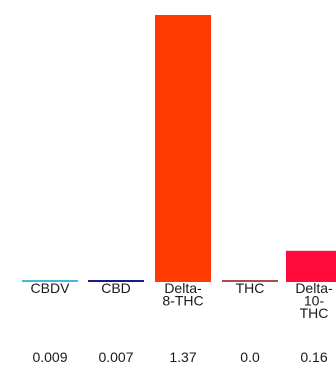 The width and height of the screenshot is (336, 375). Describe the element at coordinates (250, 288) in the screenshot. I see `category-label-3: THC` at that location.